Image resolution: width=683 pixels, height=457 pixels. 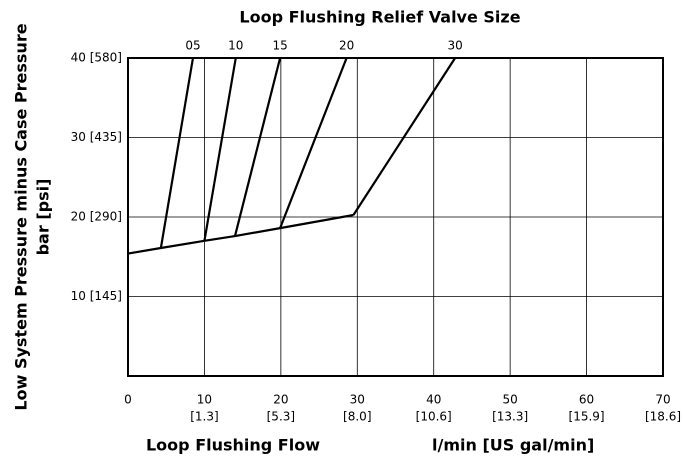 What do you see at coordinates (357, 417) in the screenshot?
I see `x-tick-sublabel: [8.0]` at bounding box center [357, 417].